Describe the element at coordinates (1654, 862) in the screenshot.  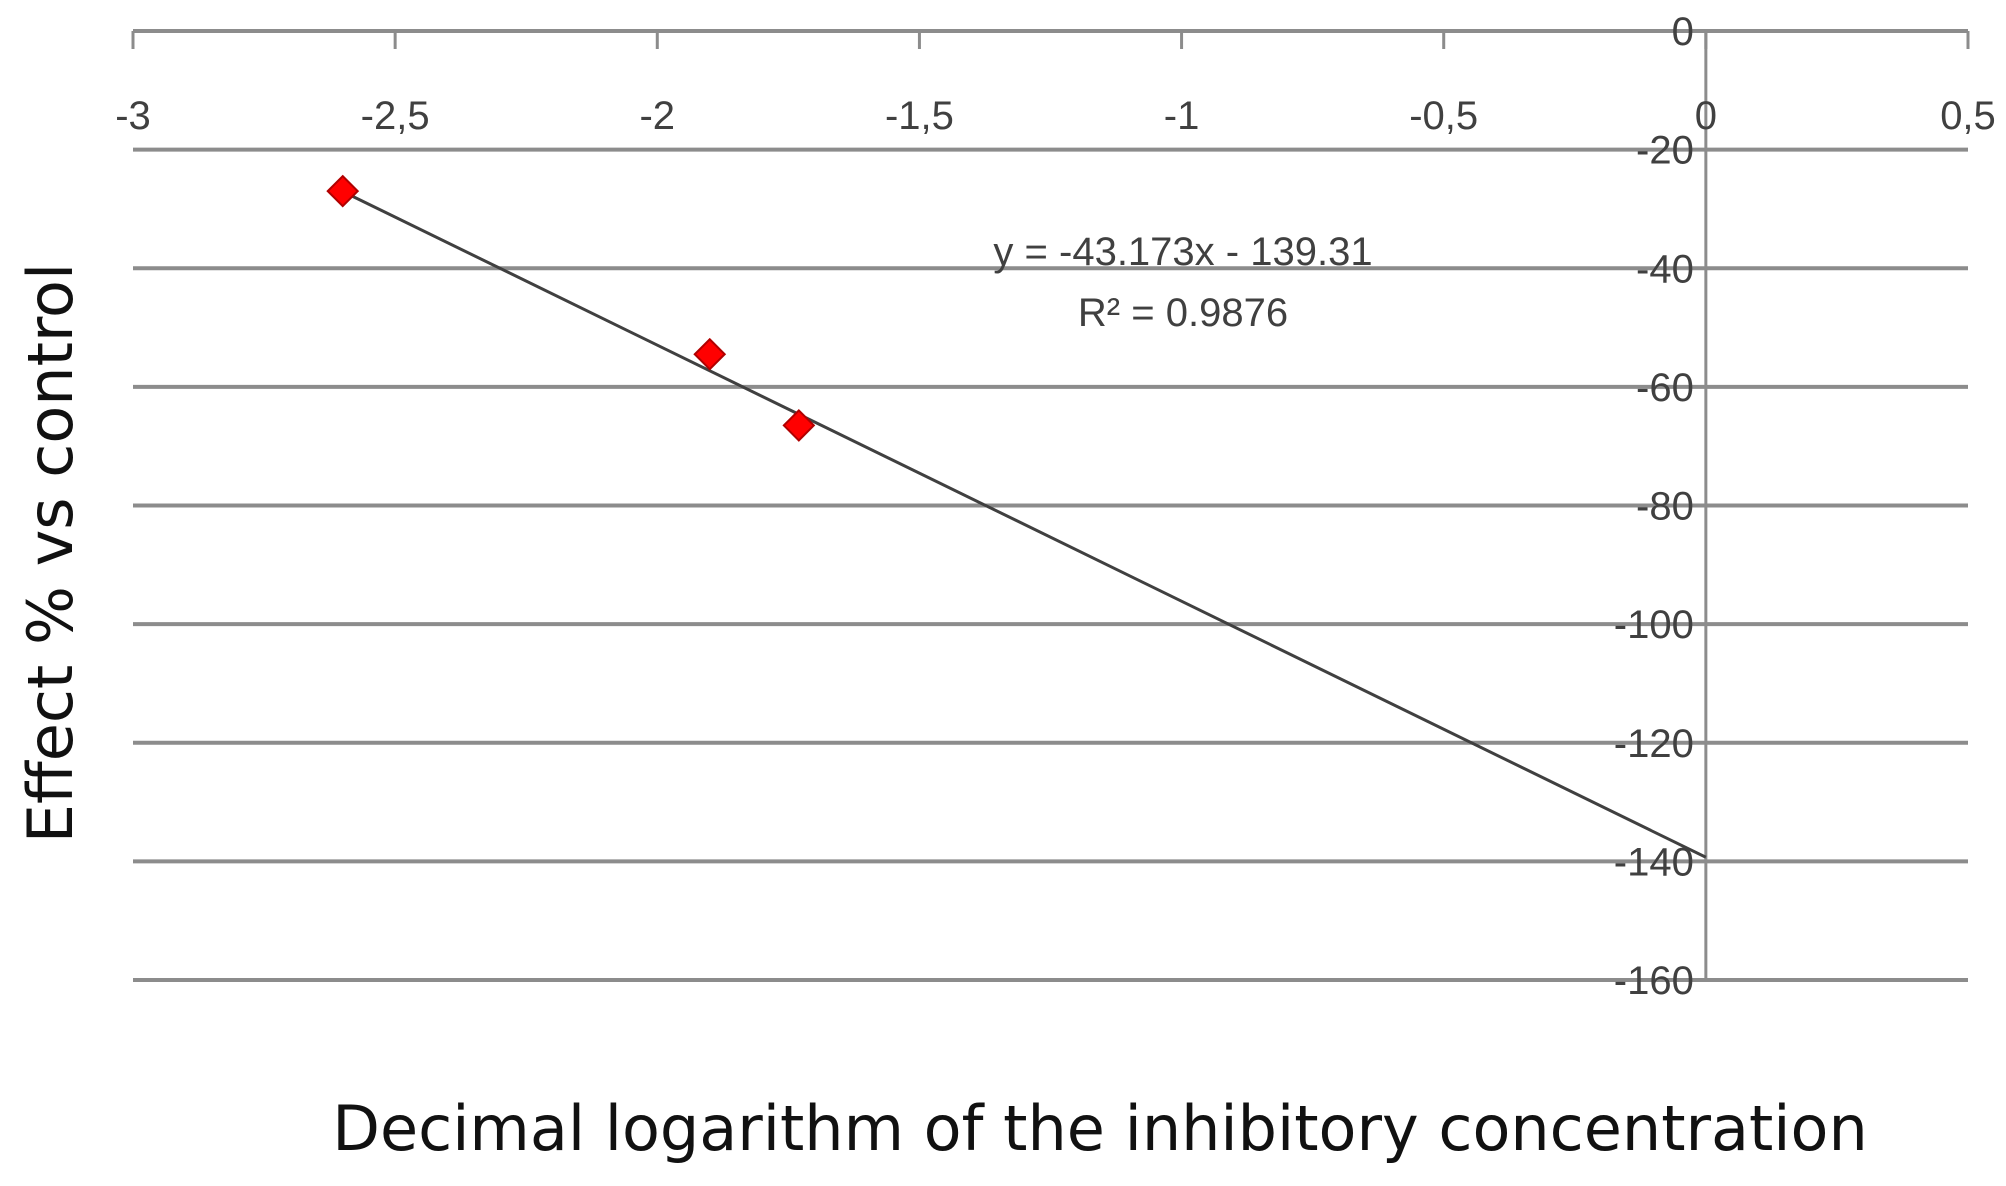
I see `y-tick-label-7: -140` at that location.